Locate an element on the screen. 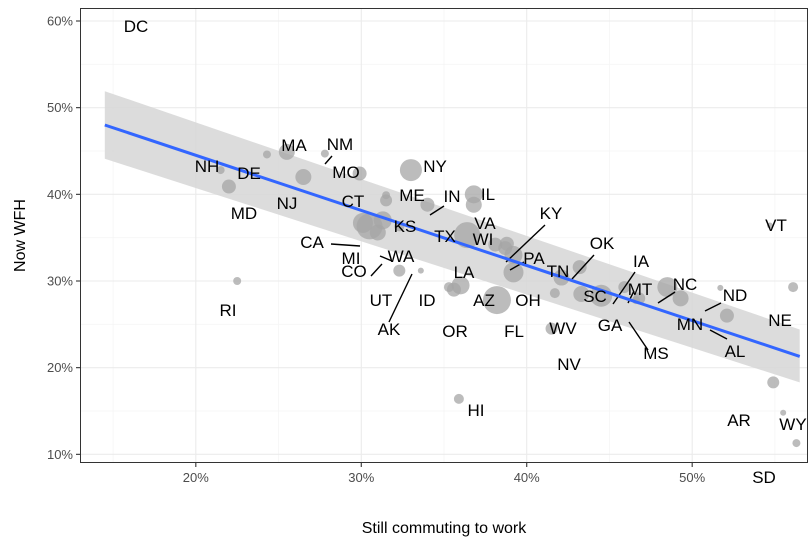 Image resolution: width=809 pixels, height=539 pixels. data-point-or is located at coordinates (453, 289).